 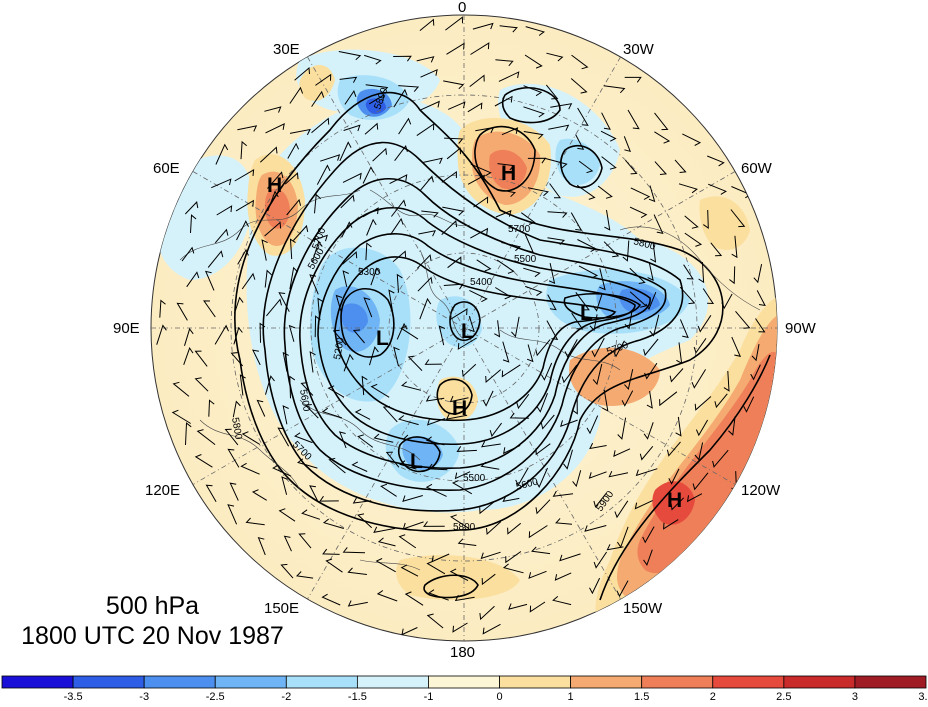 I want to click on lon-label: 120E, so click(x=162, y=490).